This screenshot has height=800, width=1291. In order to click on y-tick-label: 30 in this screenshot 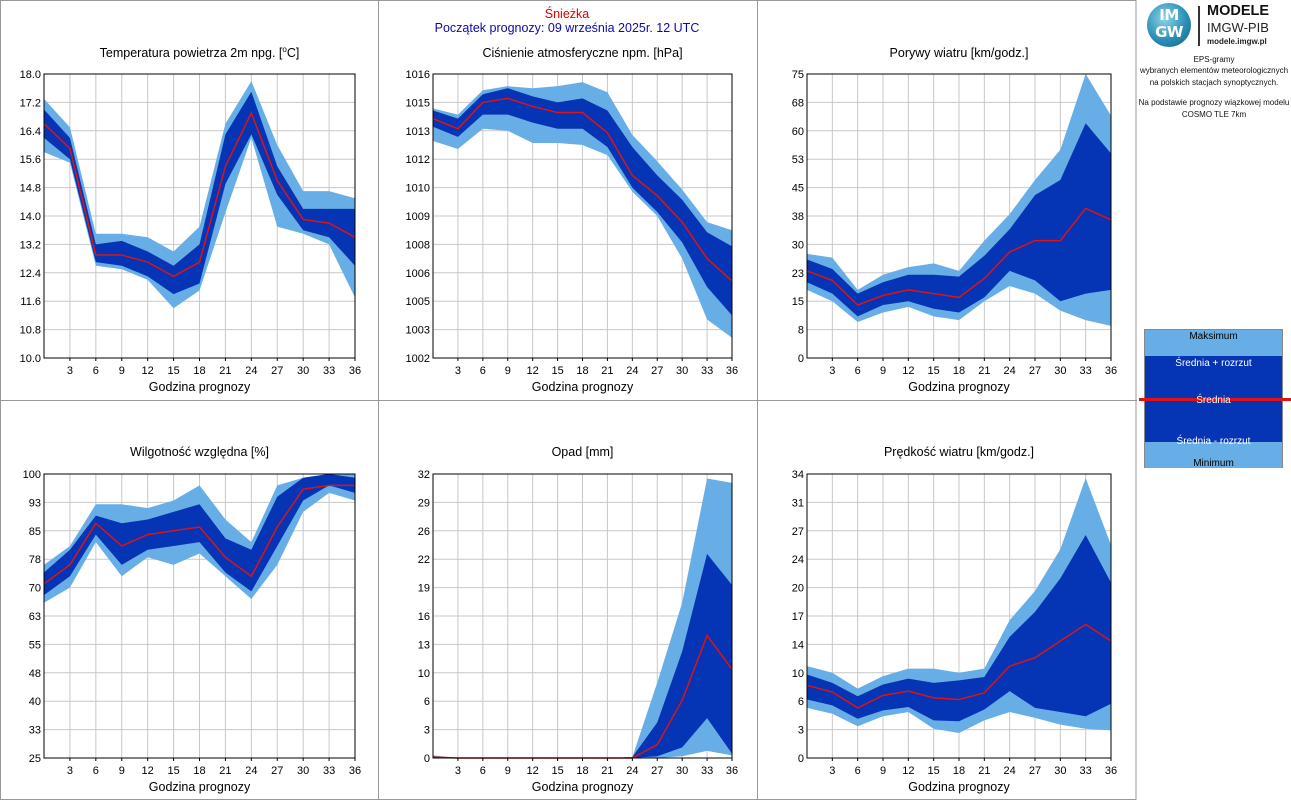, I will do `click(798, 245)`.